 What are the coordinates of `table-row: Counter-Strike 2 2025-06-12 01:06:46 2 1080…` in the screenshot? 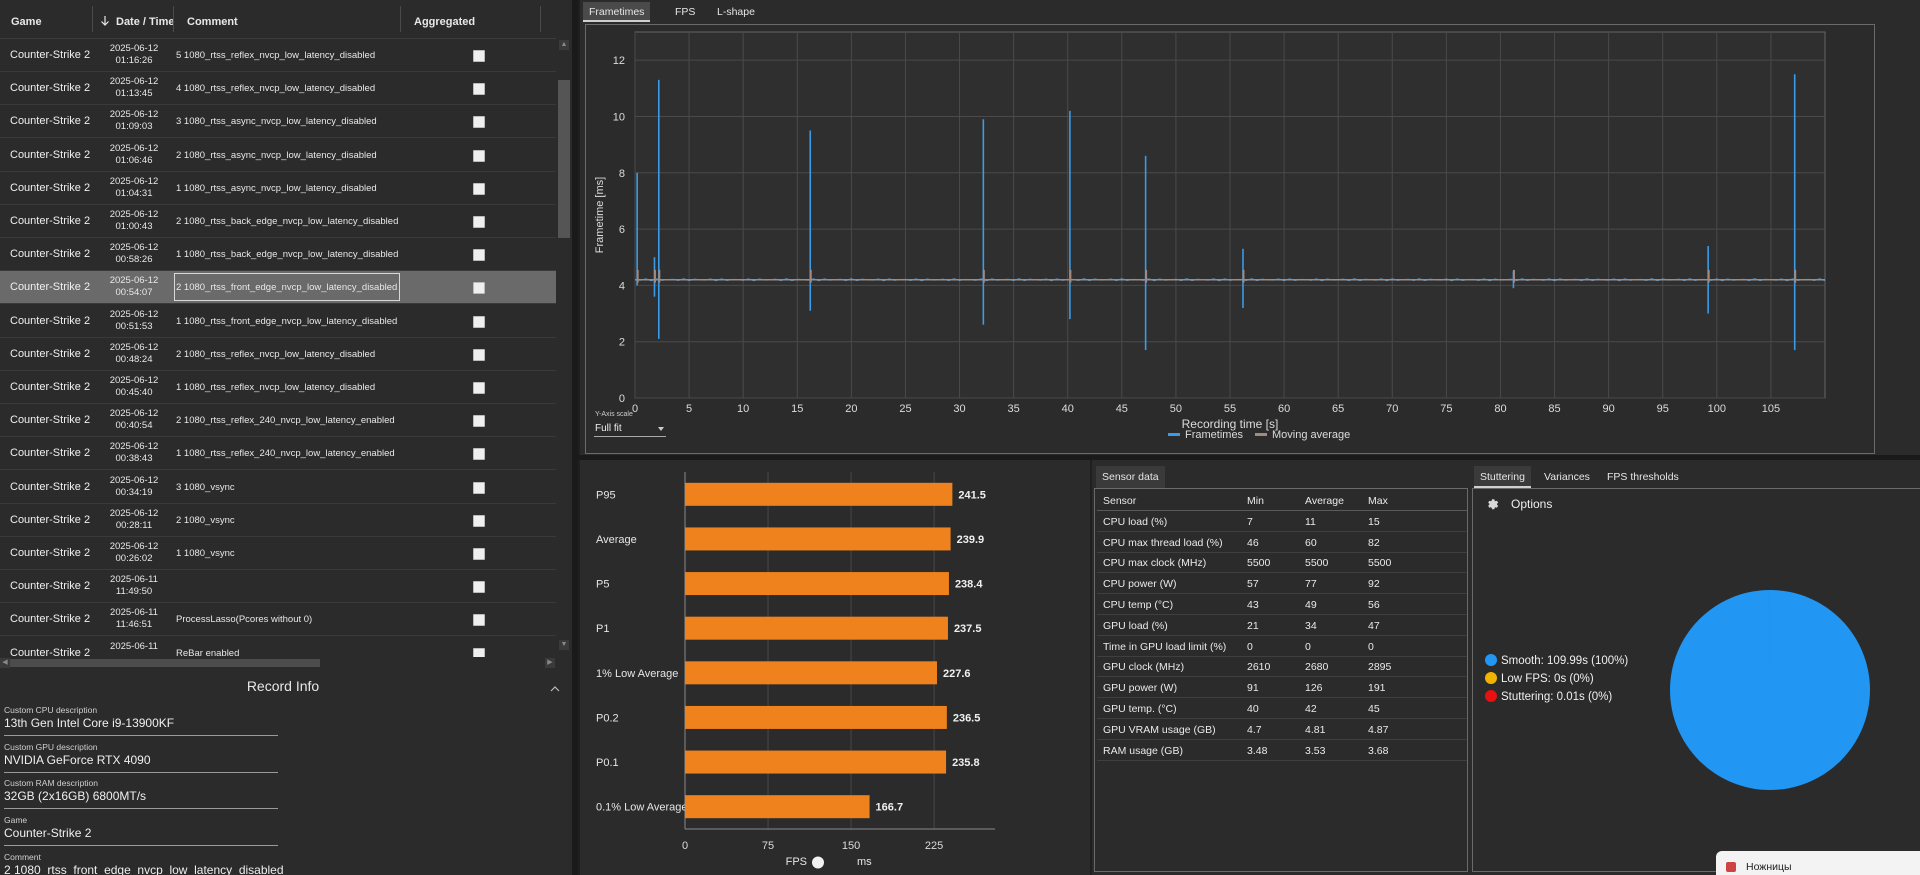 It's located at (278, 155).